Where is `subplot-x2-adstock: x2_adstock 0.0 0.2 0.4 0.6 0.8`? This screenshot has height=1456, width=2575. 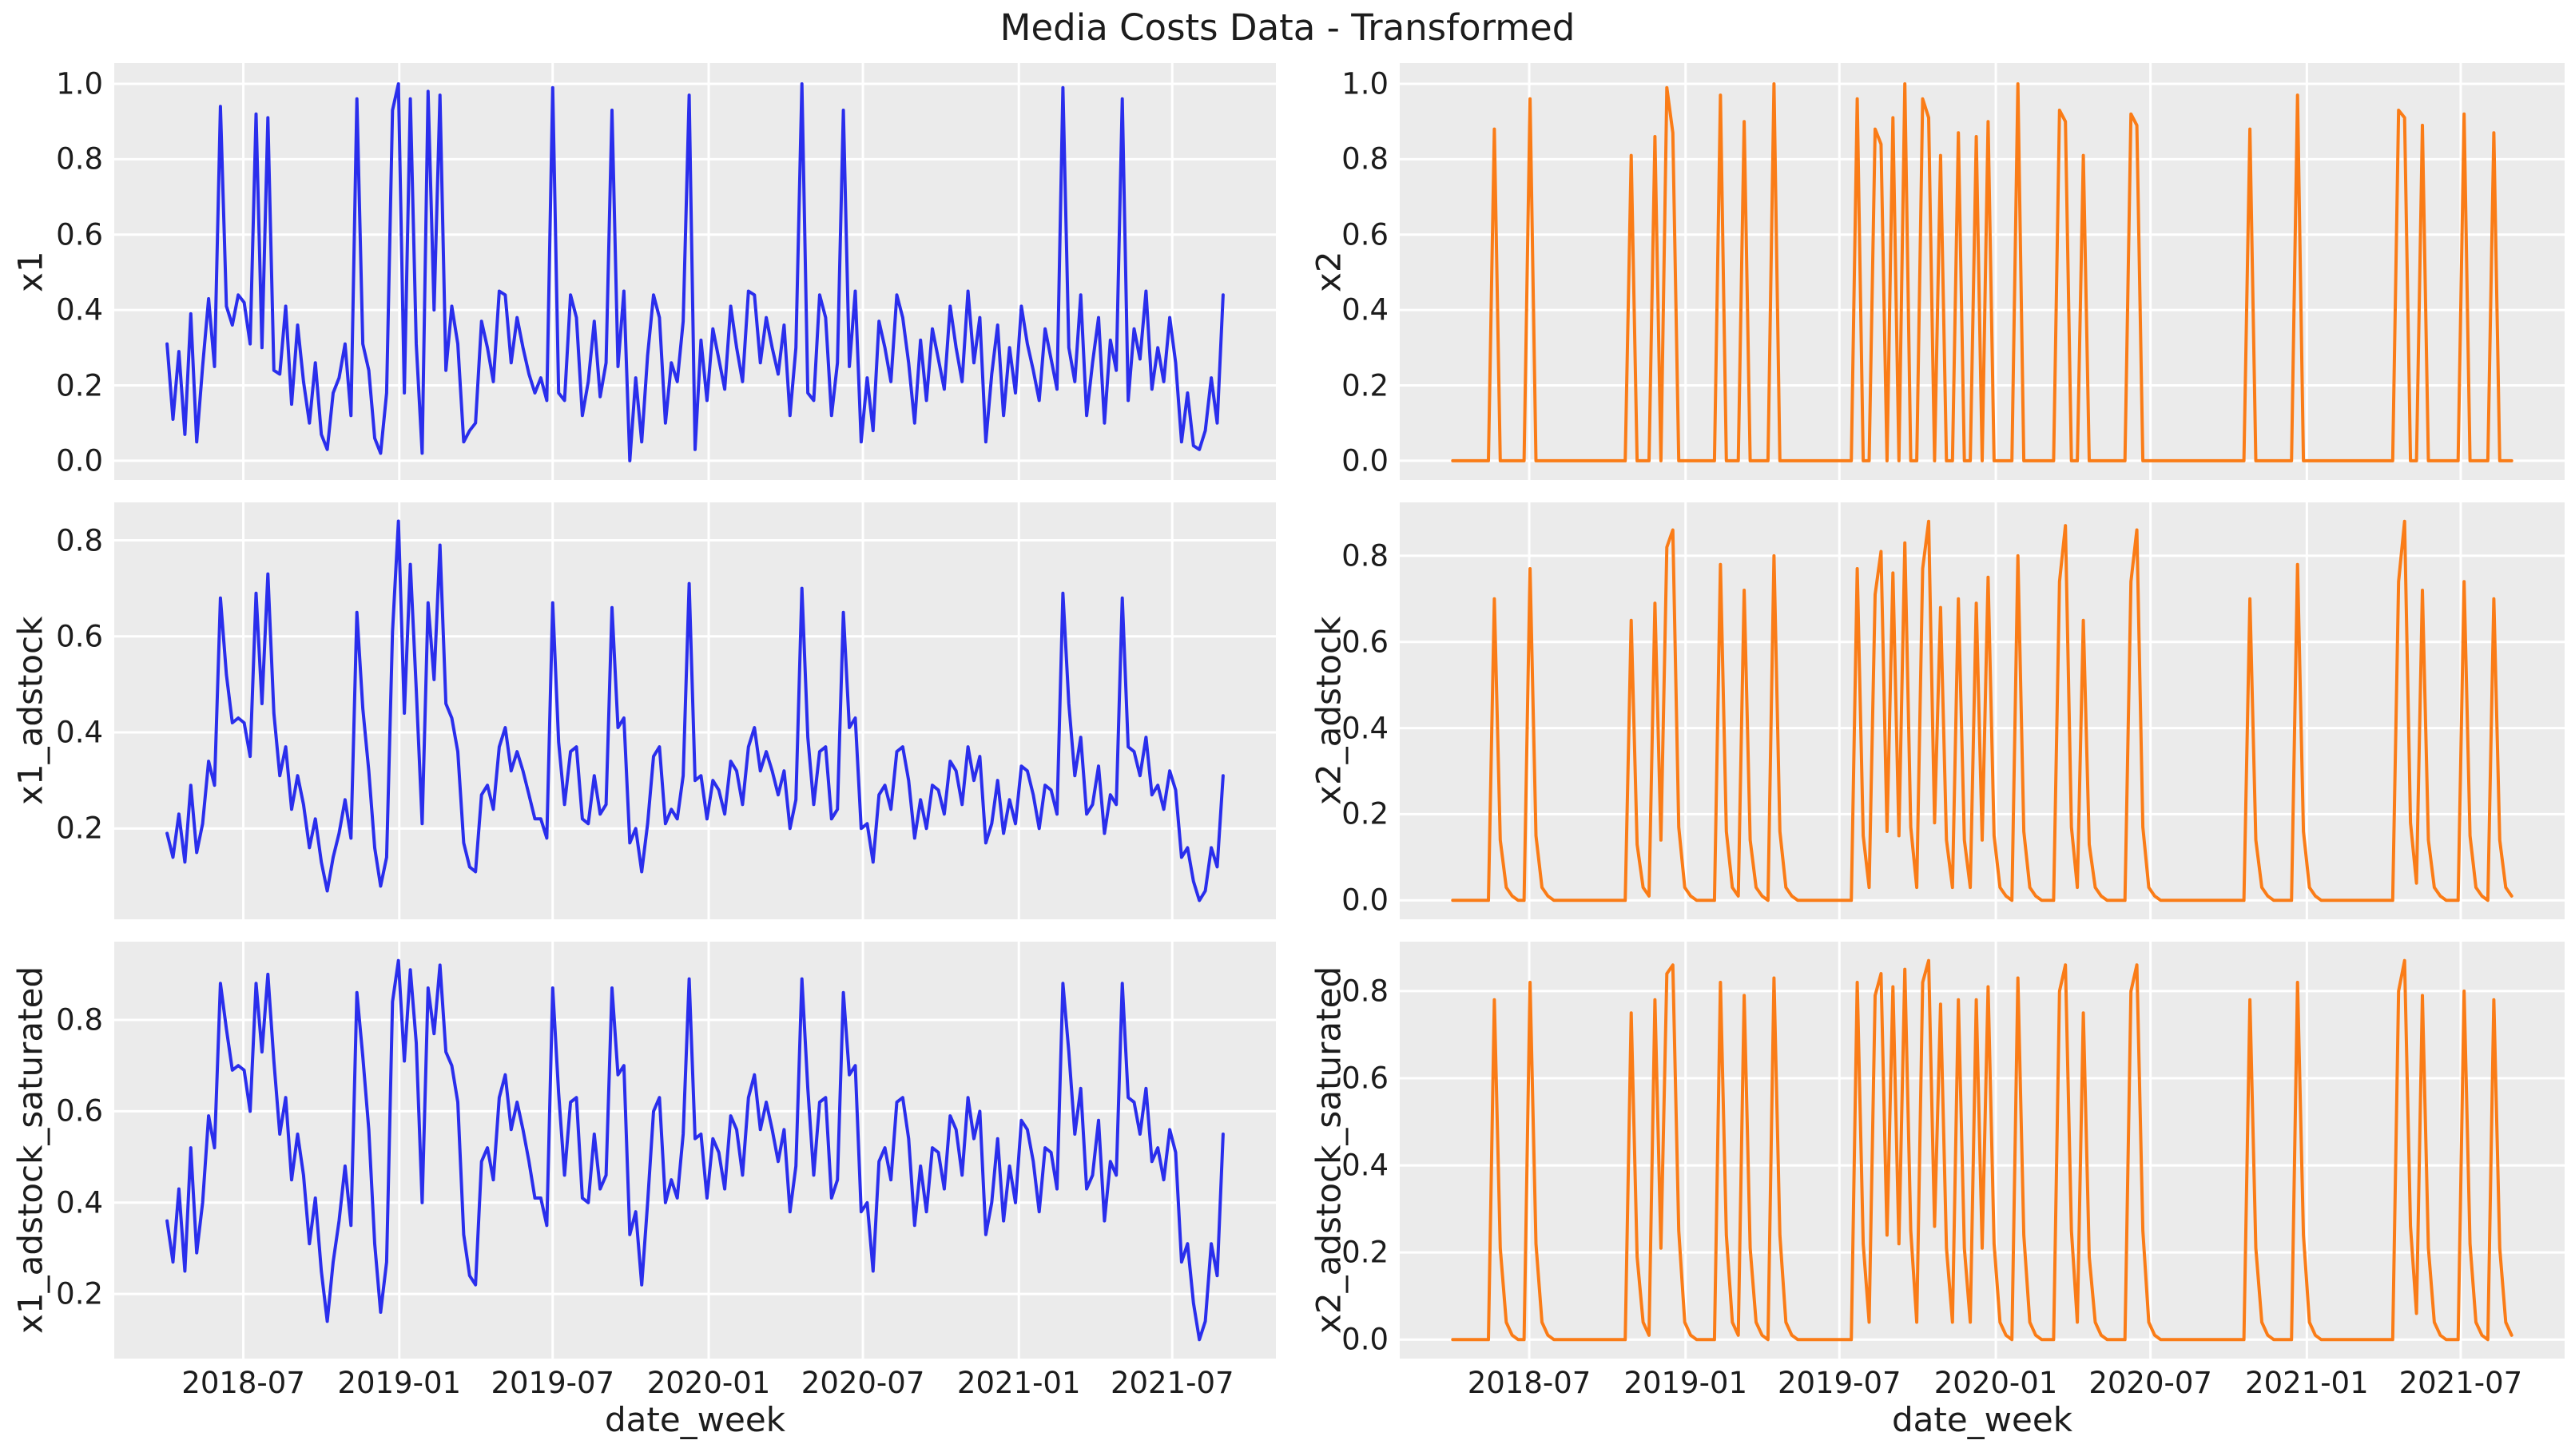
subplot-x2-adstock: x2_adstock 0.0 0.2 0.4 0.6 0.8 is located at coordinates (1937, 710).